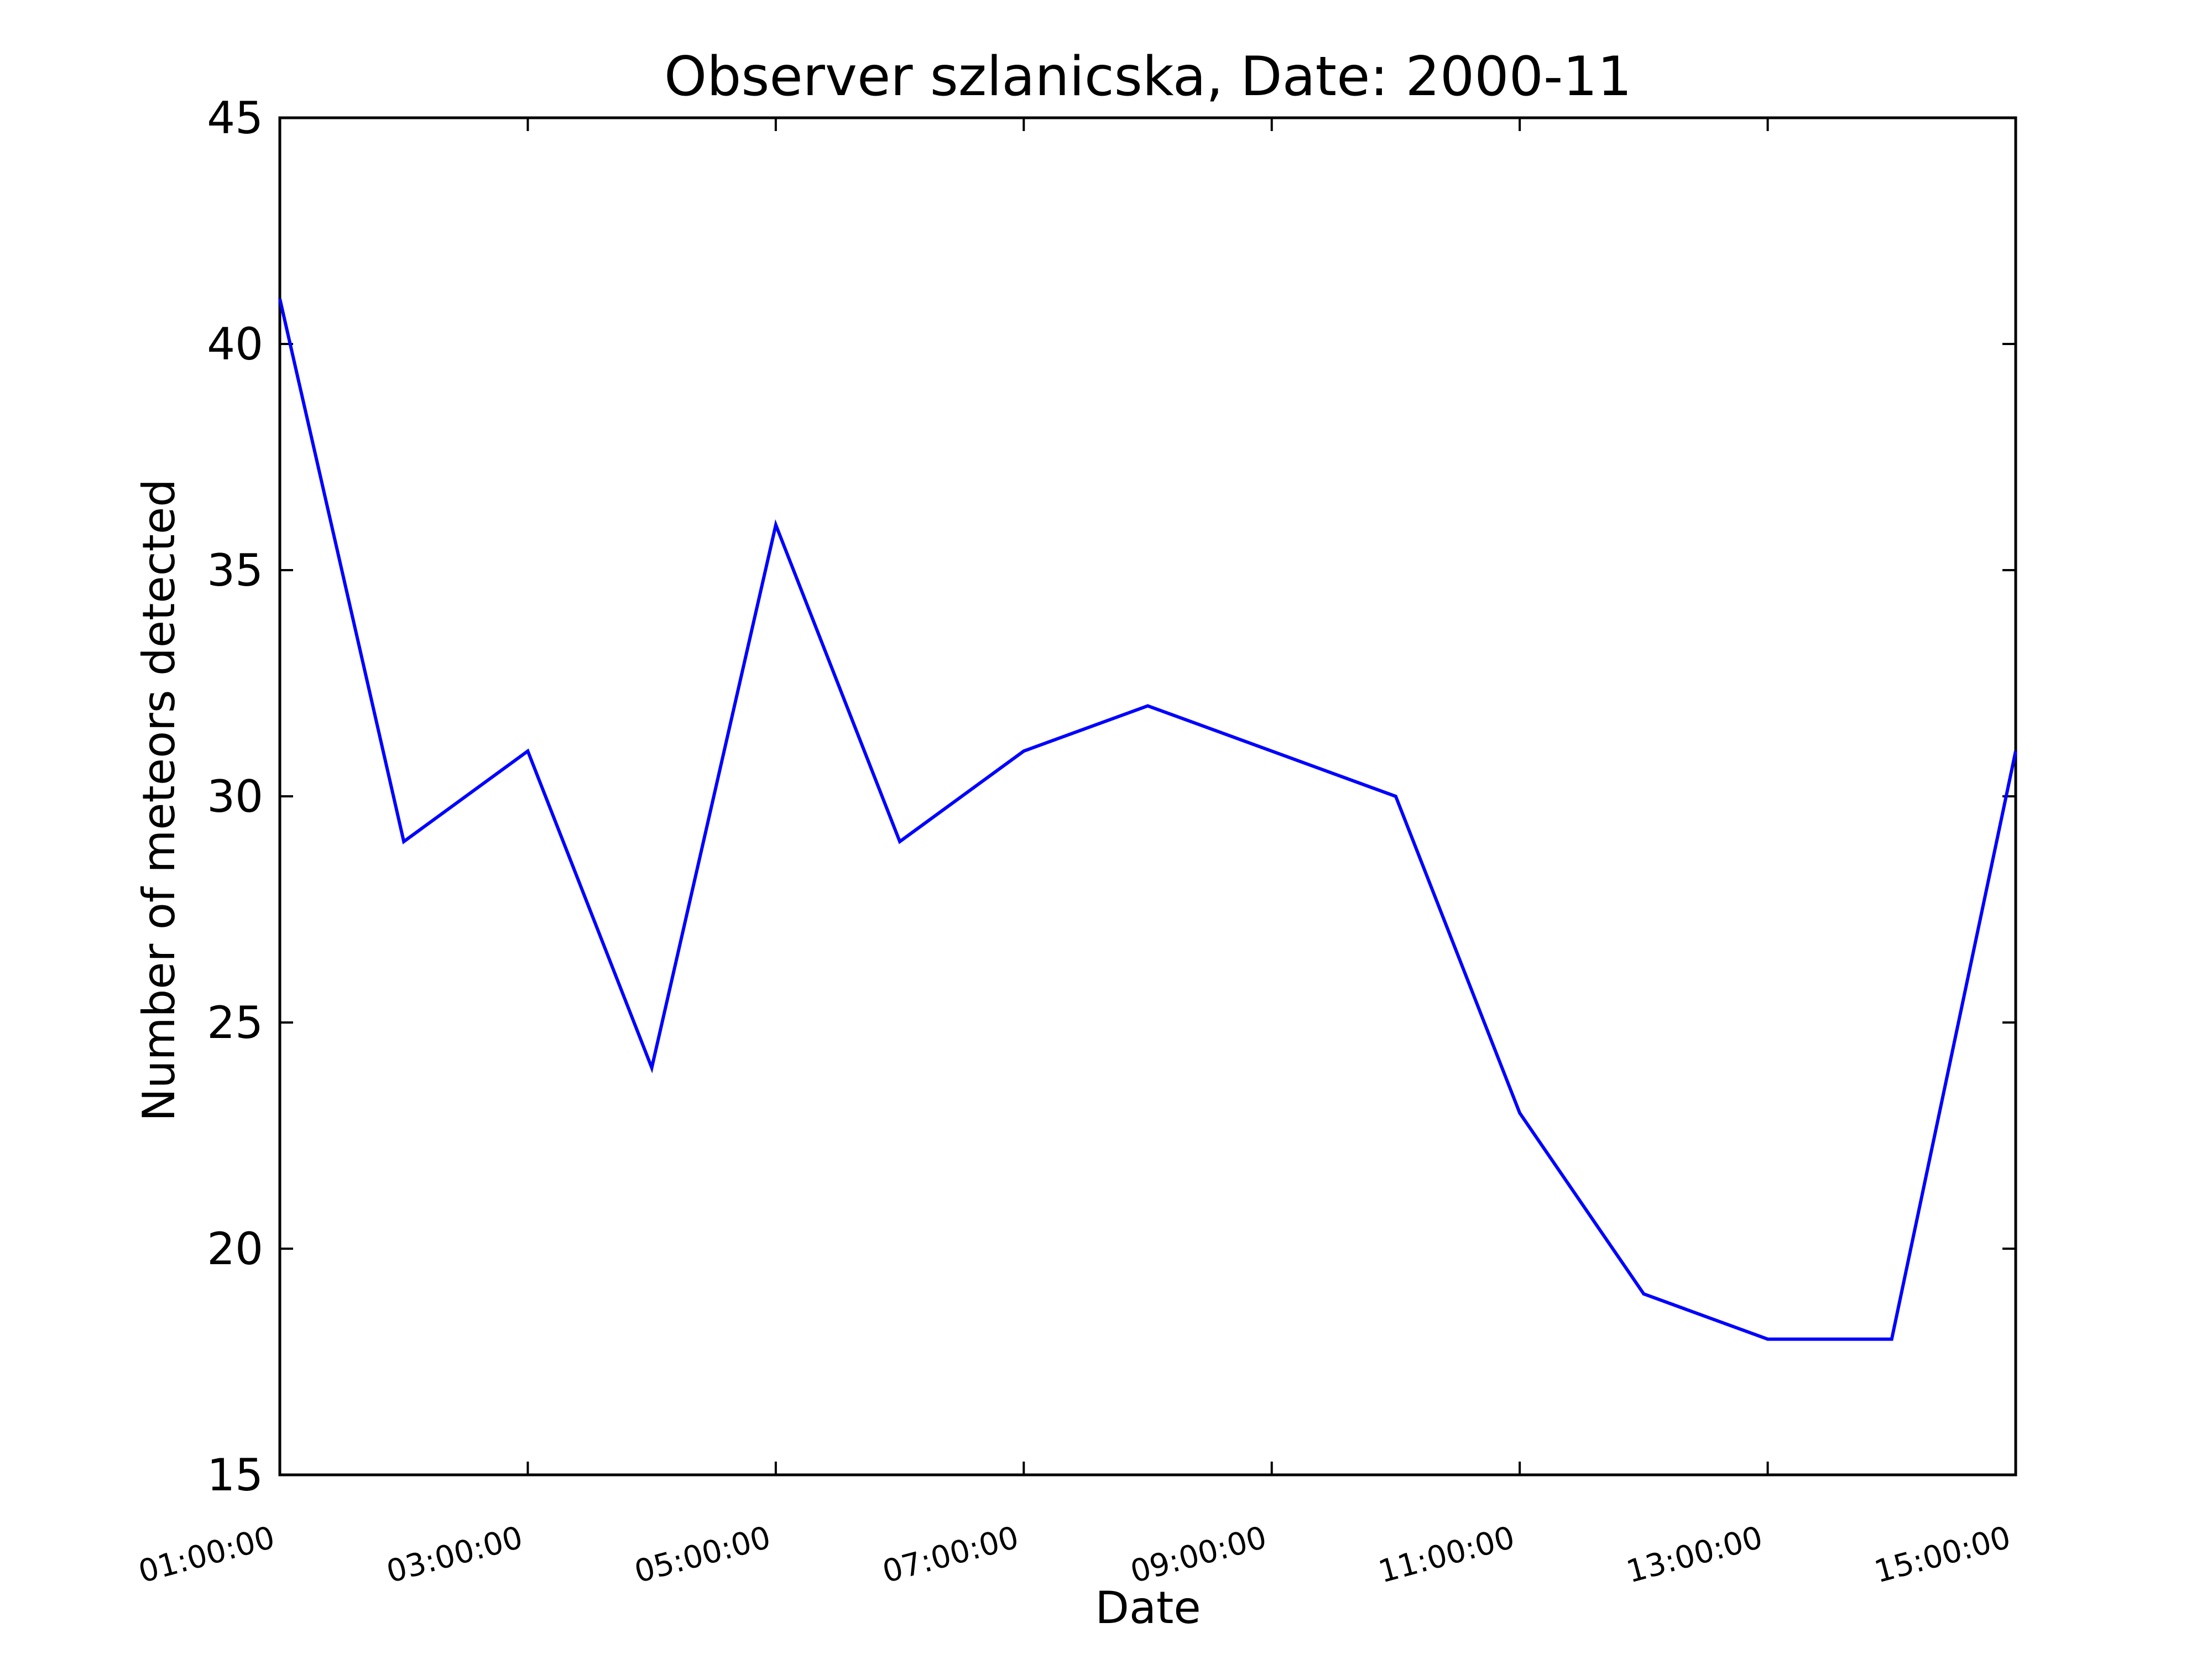  What do you see at coordinates (235, 1023) in the screenshot?
I see `y-tick-label: 25` at bounding box center [235, 1023].